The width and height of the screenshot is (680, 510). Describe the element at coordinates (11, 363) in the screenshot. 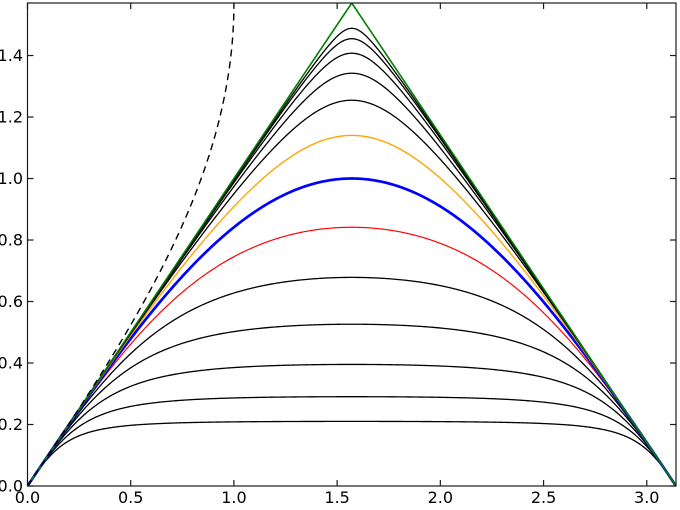

I see `y-tick-label: 0.4` at that location.